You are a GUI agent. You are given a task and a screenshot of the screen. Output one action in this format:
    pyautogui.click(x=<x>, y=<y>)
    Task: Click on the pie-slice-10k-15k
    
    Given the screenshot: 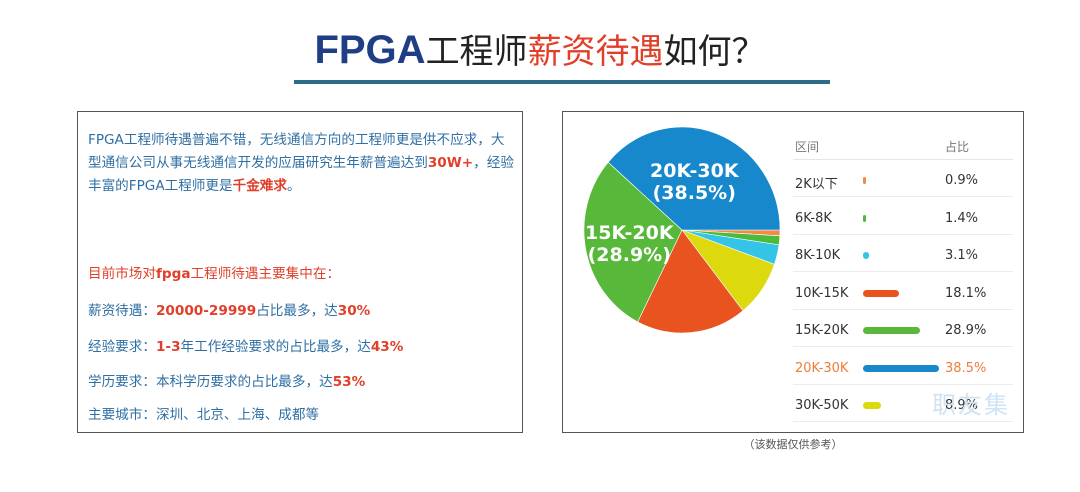 What is the action you would take?
    pyautogui.click(x=690, y=281)
    